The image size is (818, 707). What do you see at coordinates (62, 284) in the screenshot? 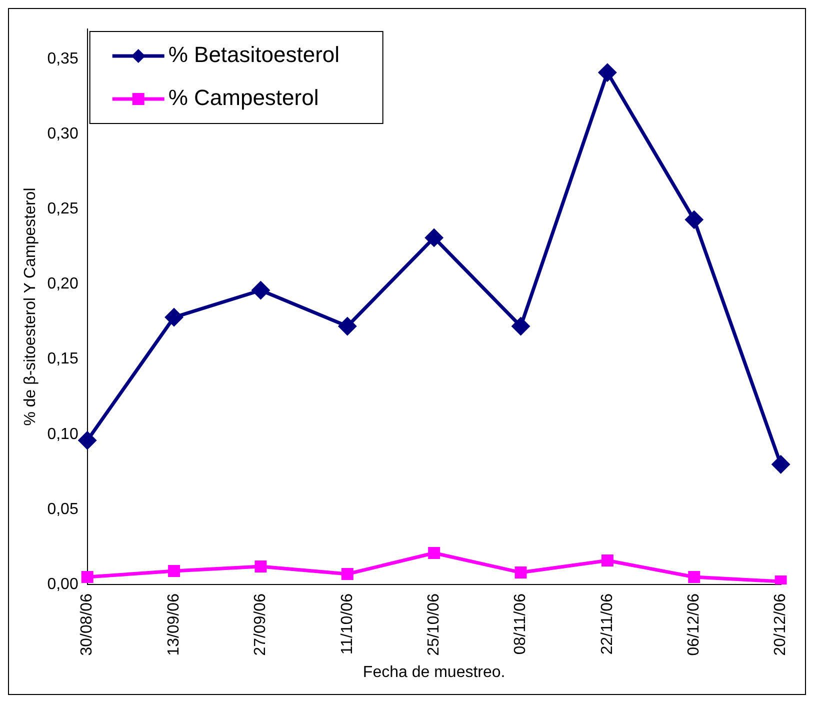
I see `y-tick-label: 0,20` at bounding box center [62, 284].